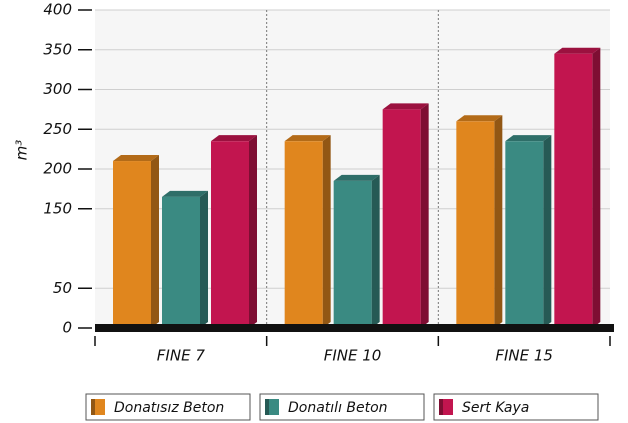  I want to click on y-axis-label: m³, so click(22, 150).